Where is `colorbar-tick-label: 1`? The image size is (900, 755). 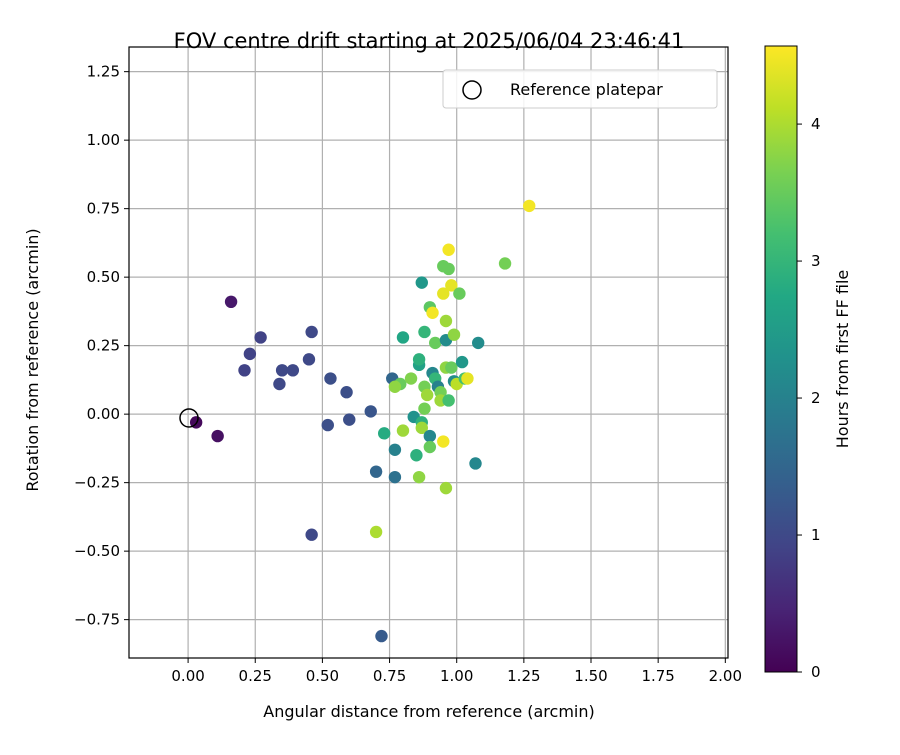
colorbar-tick-label: 1 is located at coordinates (816, 535).